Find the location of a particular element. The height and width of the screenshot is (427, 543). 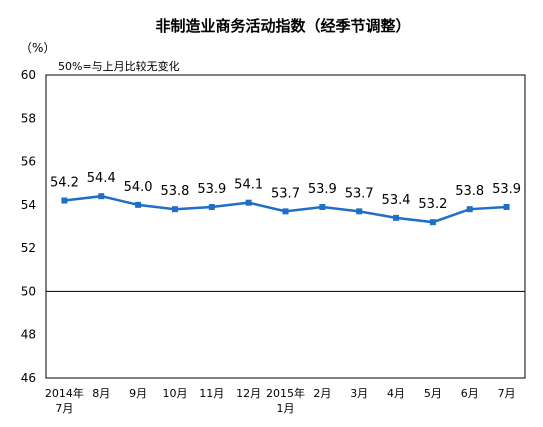

x-axis: 2014年 7月 8月 9月 10月 11月 12月 2015年 1月 2月 3月 4月 5月 6月 7月 is located at coordinates (280, 400).